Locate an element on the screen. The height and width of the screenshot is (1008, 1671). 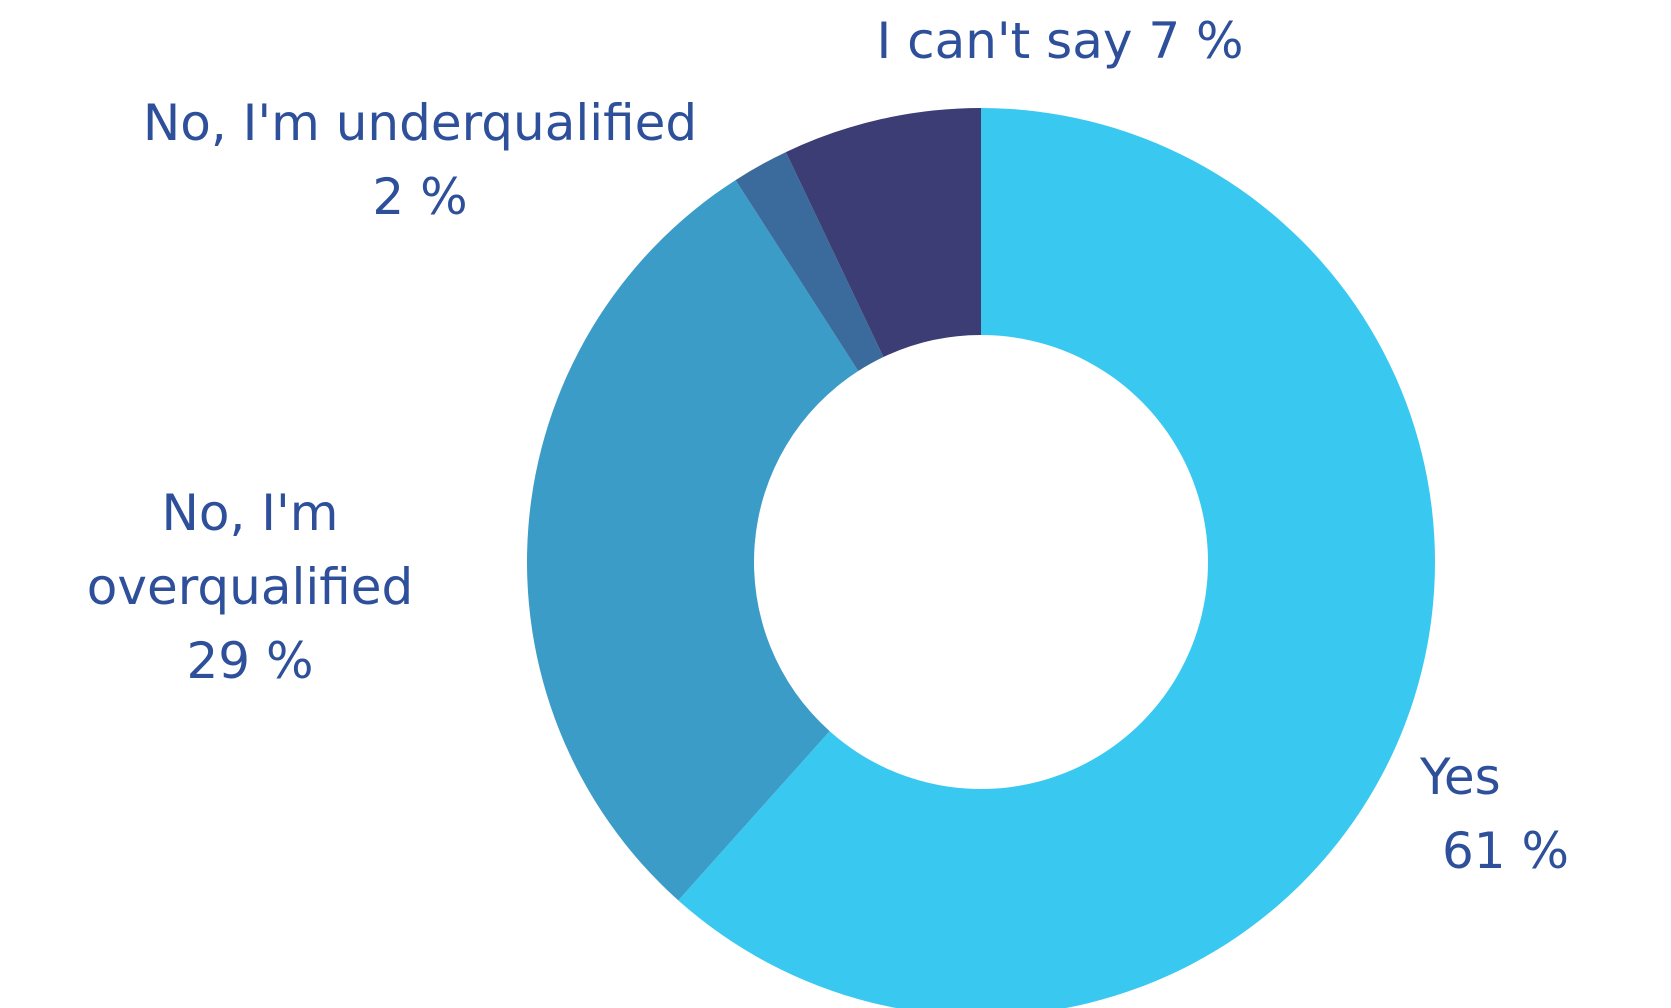
category-label: I can't say is located at coordinates (1004, 41).